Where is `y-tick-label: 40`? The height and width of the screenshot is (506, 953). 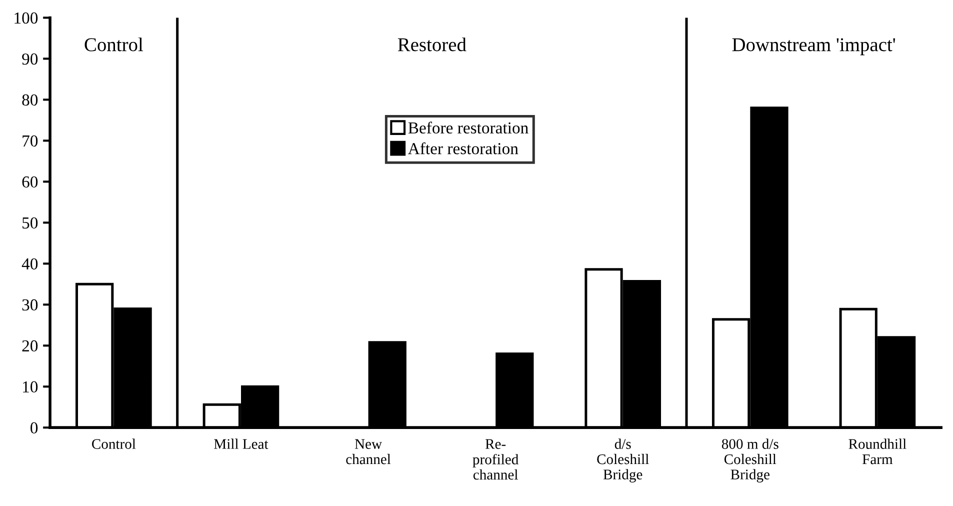 y-tick-label: 40 is located at coordinates (30, 264).